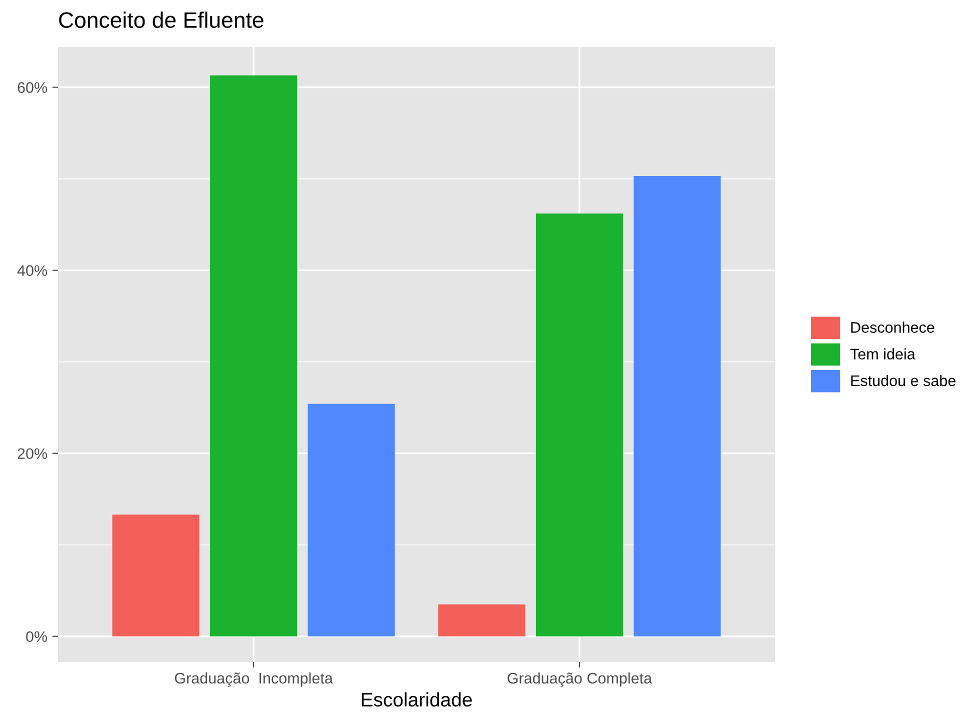  Describe the element at coordinates (883, 354) in the screenshot. I see `legend-label: Tem ideia` at that location.